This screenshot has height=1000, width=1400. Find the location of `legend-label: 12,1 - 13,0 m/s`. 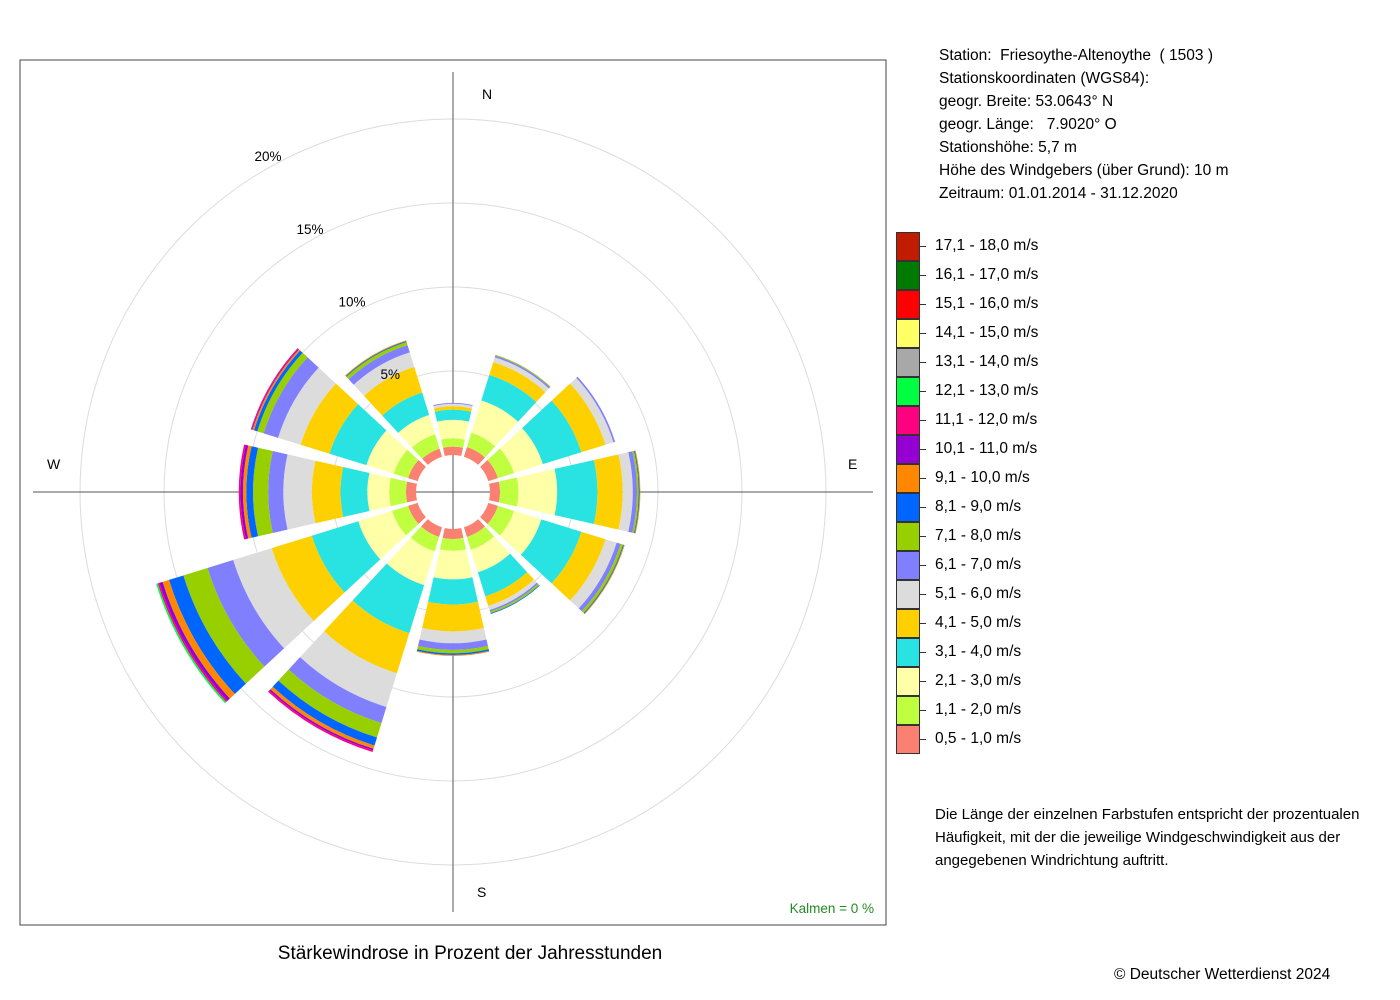

legend-label: 12,1 - 13,0 m/s is located at coordinates (987, 390).